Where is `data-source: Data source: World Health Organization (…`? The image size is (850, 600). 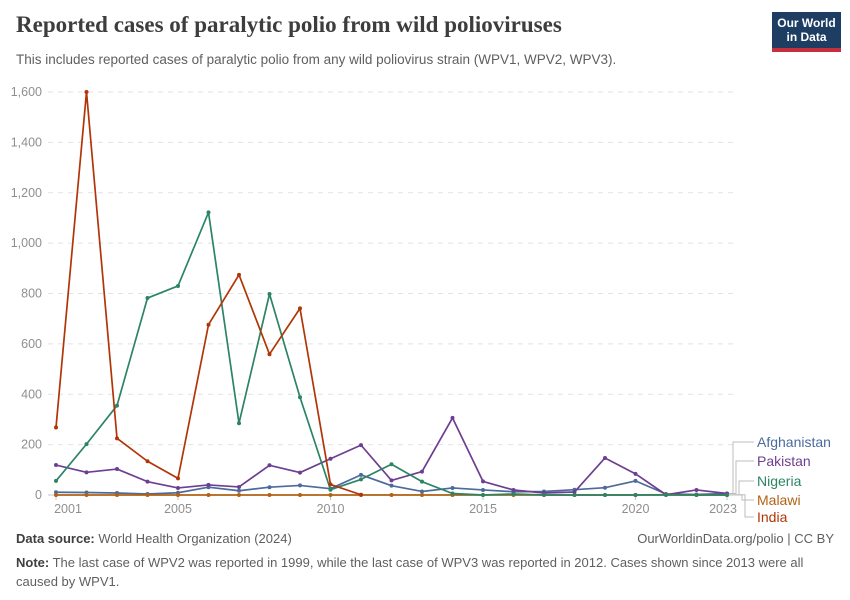
data-source: Data source: World Health Organization (… is located at coordinates (154, 539).